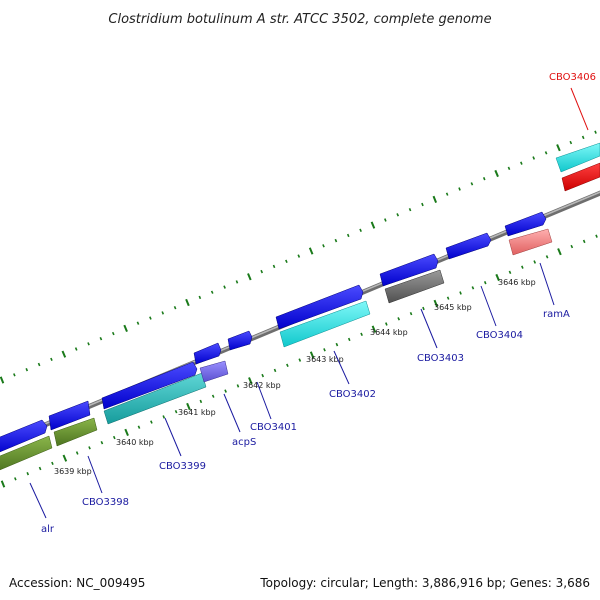 Image resolution: width=600 pixels, height=600 pixels. Describe the element at coordinates (207, 353) in the screenshot. I see `gene-feature-acps-blue` at that location.